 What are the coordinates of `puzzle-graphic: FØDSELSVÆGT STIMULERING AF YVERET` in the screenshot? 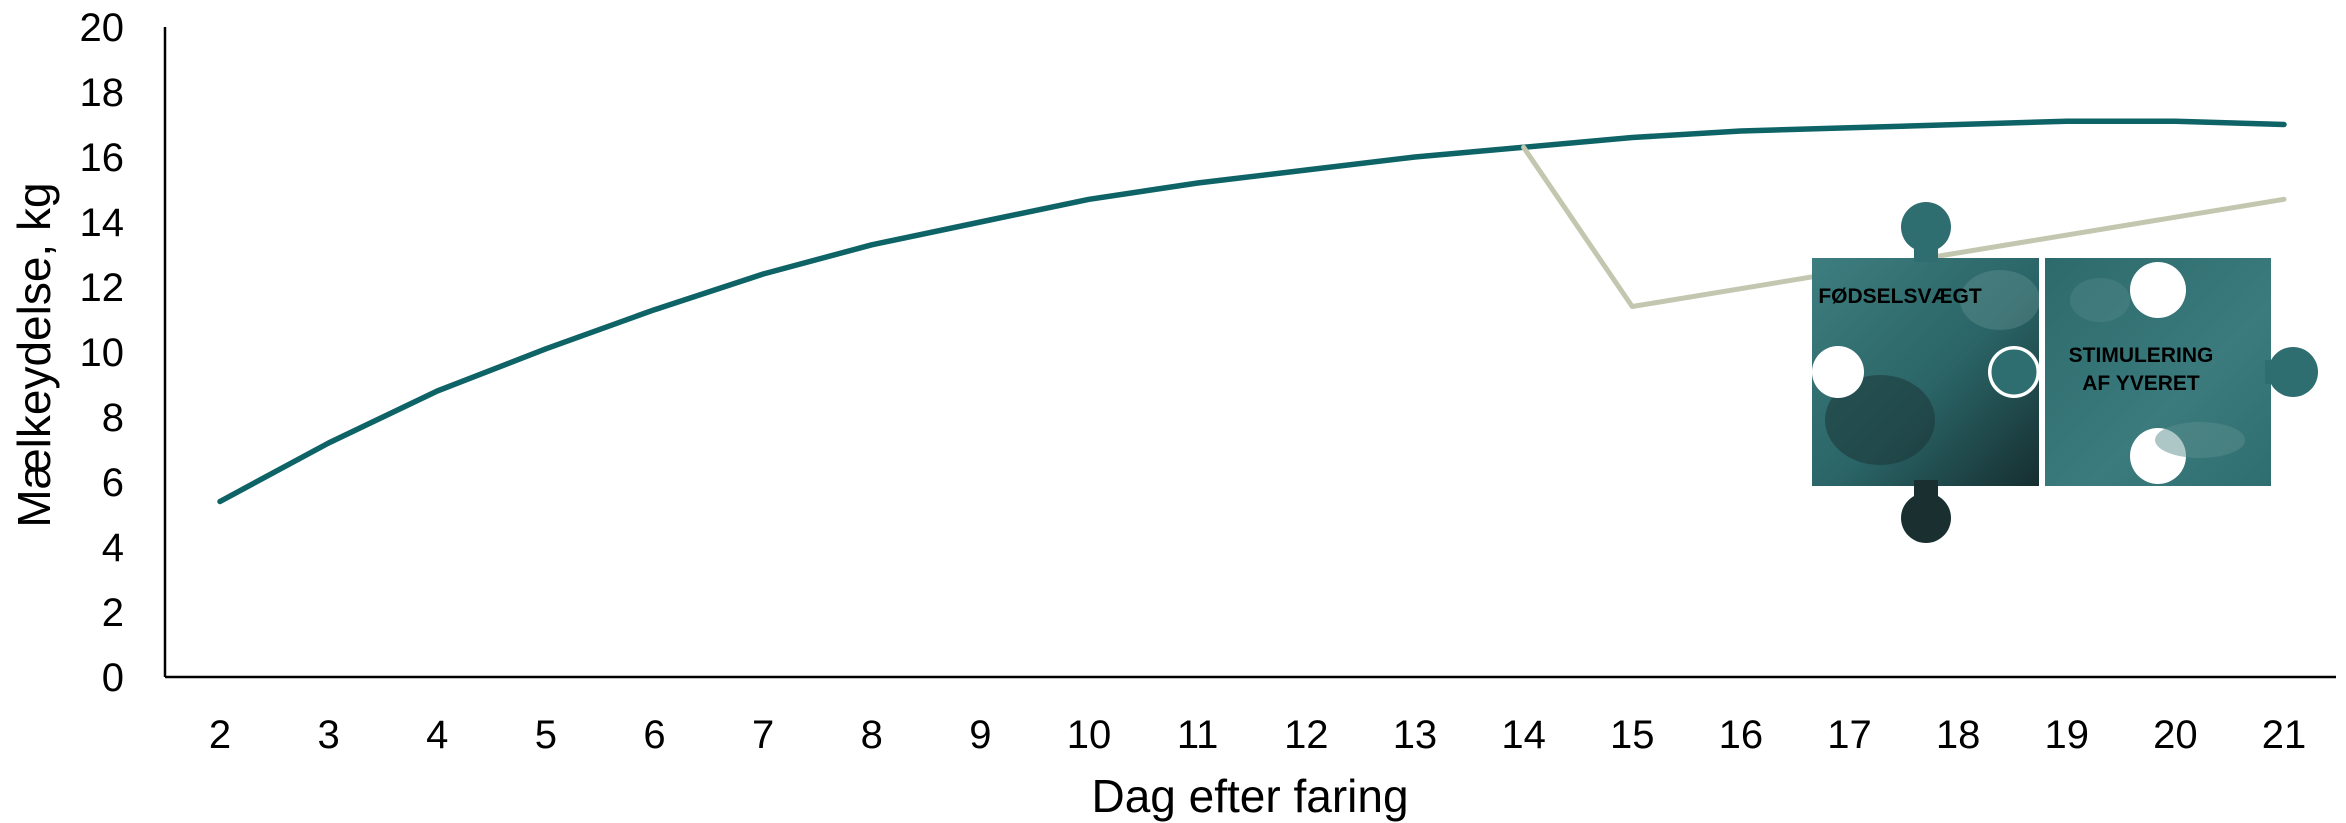 It's located at (2065, 372).